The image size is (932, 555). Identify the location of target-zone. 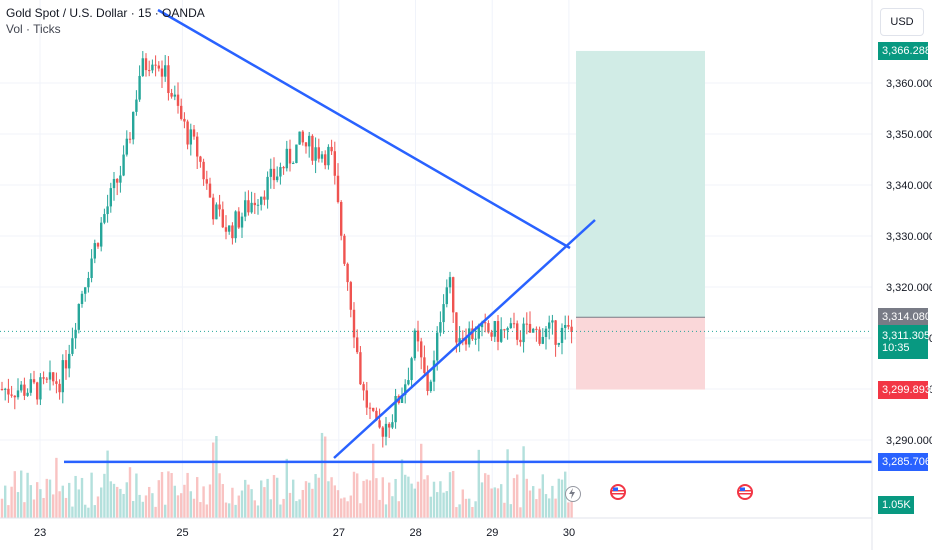
(640, 184).